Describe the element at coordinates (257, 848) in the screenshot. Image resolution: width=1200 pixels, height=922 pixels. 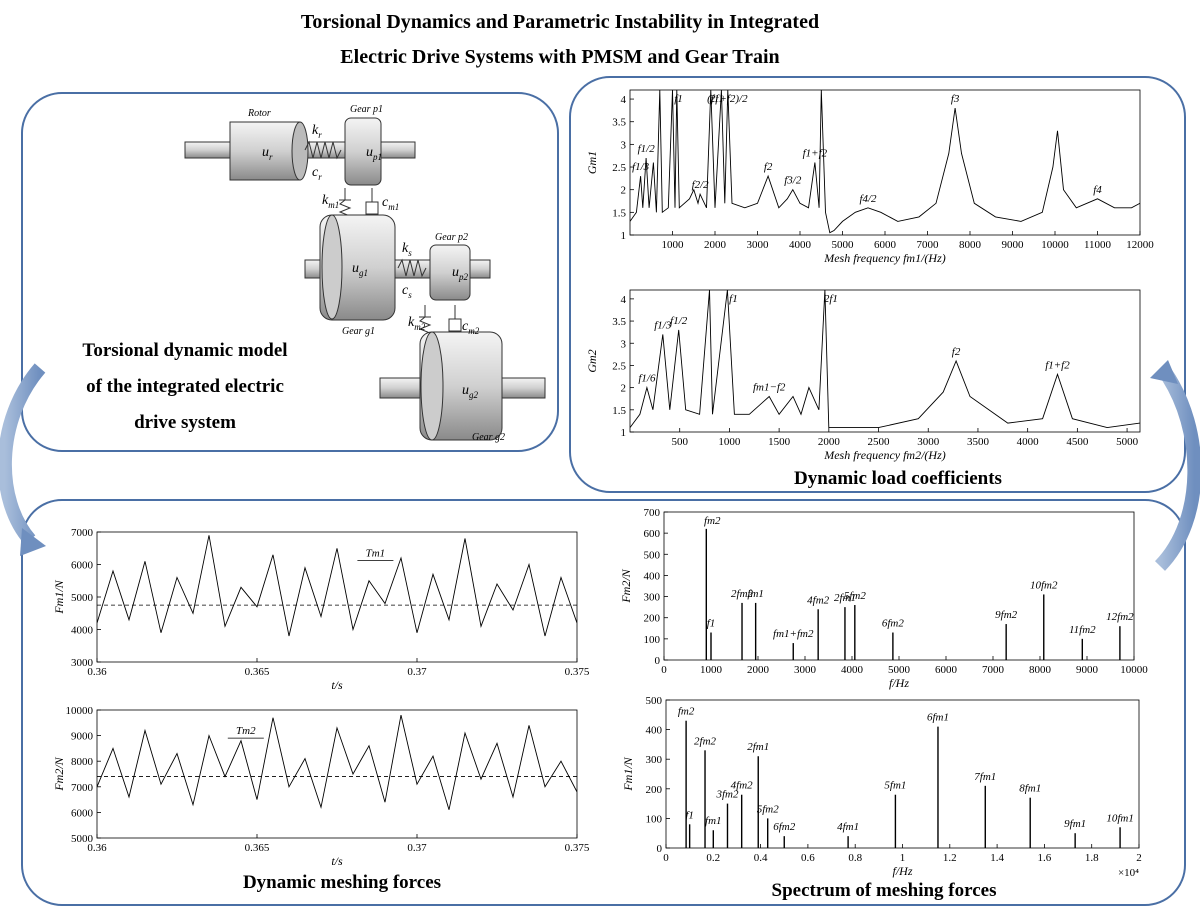
I see `x-tick-label: 0.365` at that location.